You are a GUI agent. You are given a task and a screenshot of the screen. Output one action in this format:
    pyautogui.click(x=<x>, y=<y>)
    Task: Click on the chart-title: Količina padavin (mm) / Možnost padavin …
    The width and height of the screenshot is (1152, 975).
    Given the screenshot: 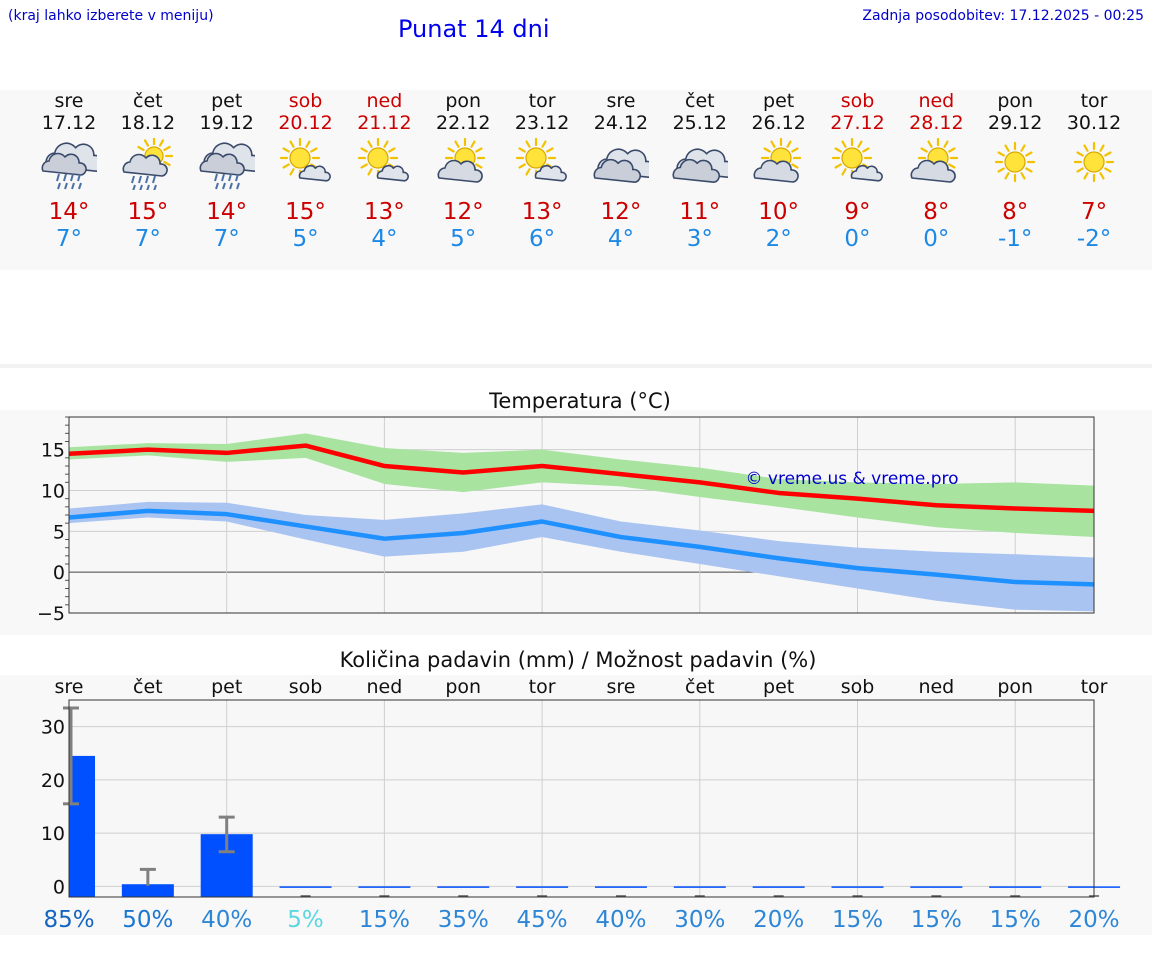 What is the action you would take?
    pyautogui.click(x=578, y=660)
    